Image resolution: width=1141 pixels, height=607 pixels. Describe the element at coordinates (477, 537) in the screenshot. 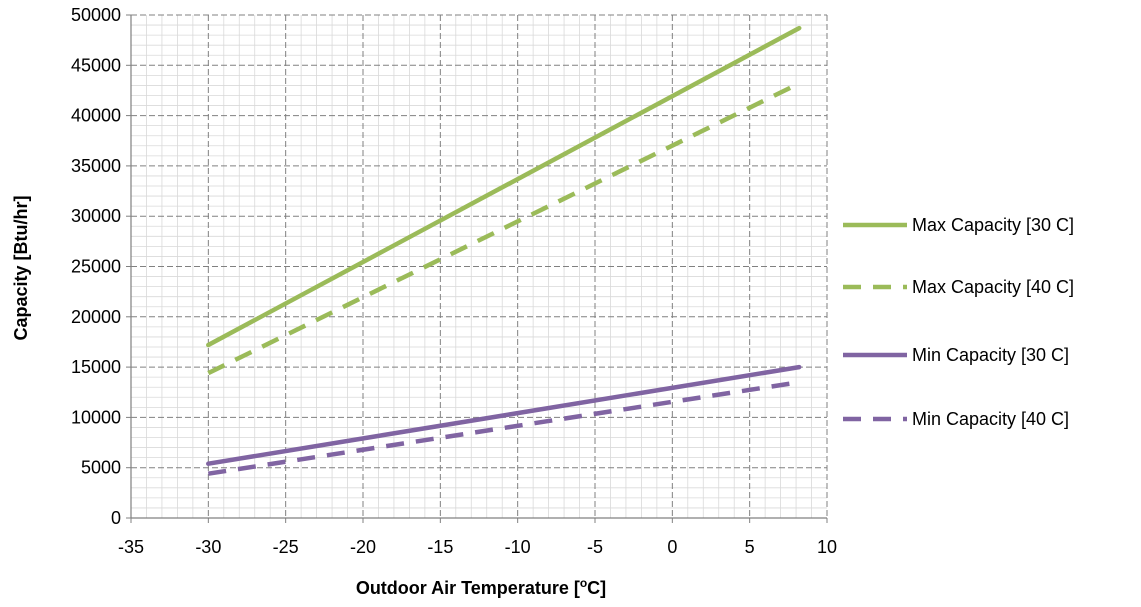

I see `x-tick-labels: -35 -30 -25 -20 -15 -10 -5 0 5 10` at that location.